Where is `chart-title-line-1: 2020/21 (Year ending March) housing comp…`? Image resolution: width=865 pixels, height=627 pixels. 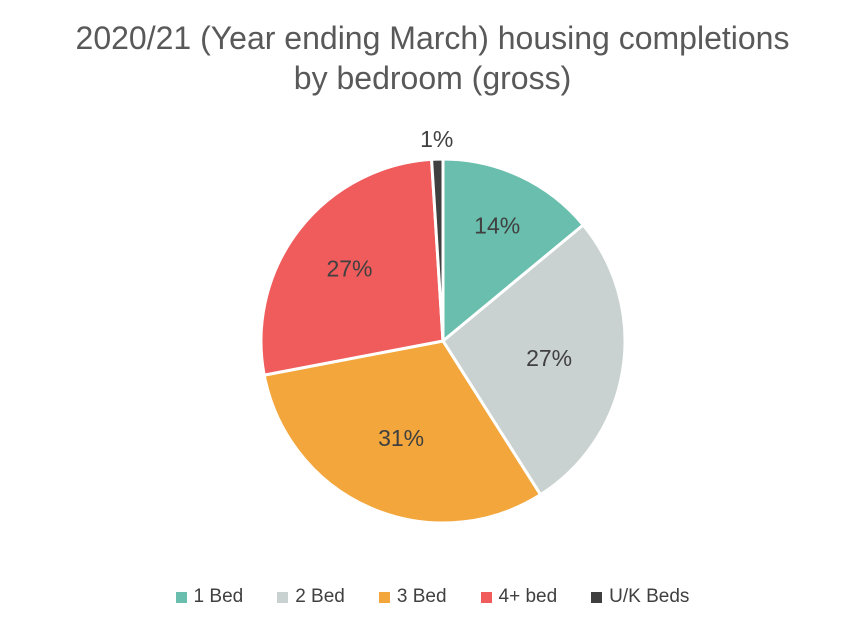
chart-title-line-1: 2020/21 (Year ending March) housing comp… is located at coordinates (432, 38).